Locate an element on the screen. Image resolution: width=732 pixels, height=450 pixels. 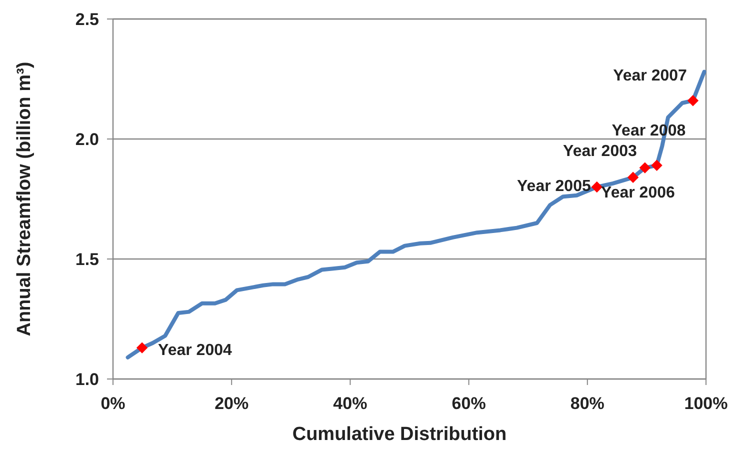
x-tick-label: 100% is located at coordinates (706, 403).